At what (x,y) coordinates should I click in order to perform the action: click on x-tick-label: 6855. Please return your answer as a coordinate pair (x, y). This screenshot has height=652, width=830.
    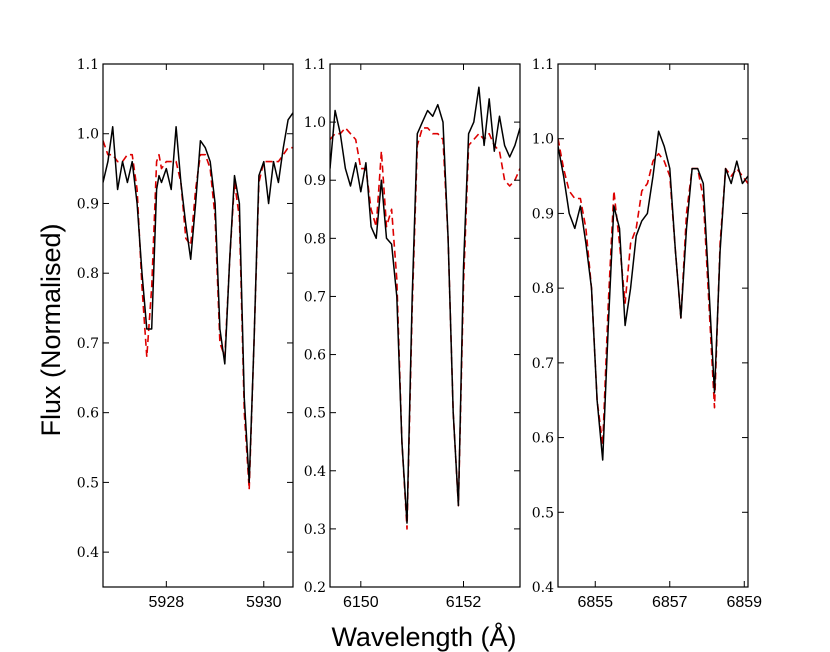
    Looking at the image, I should click on (595, 602).